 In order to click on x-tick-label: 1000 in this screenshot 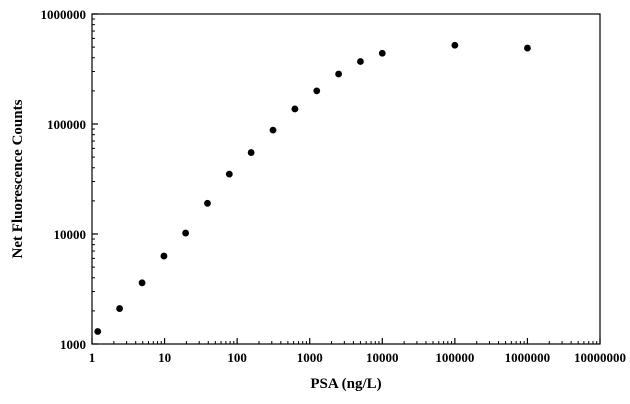, I will do `click(310, 357)`.